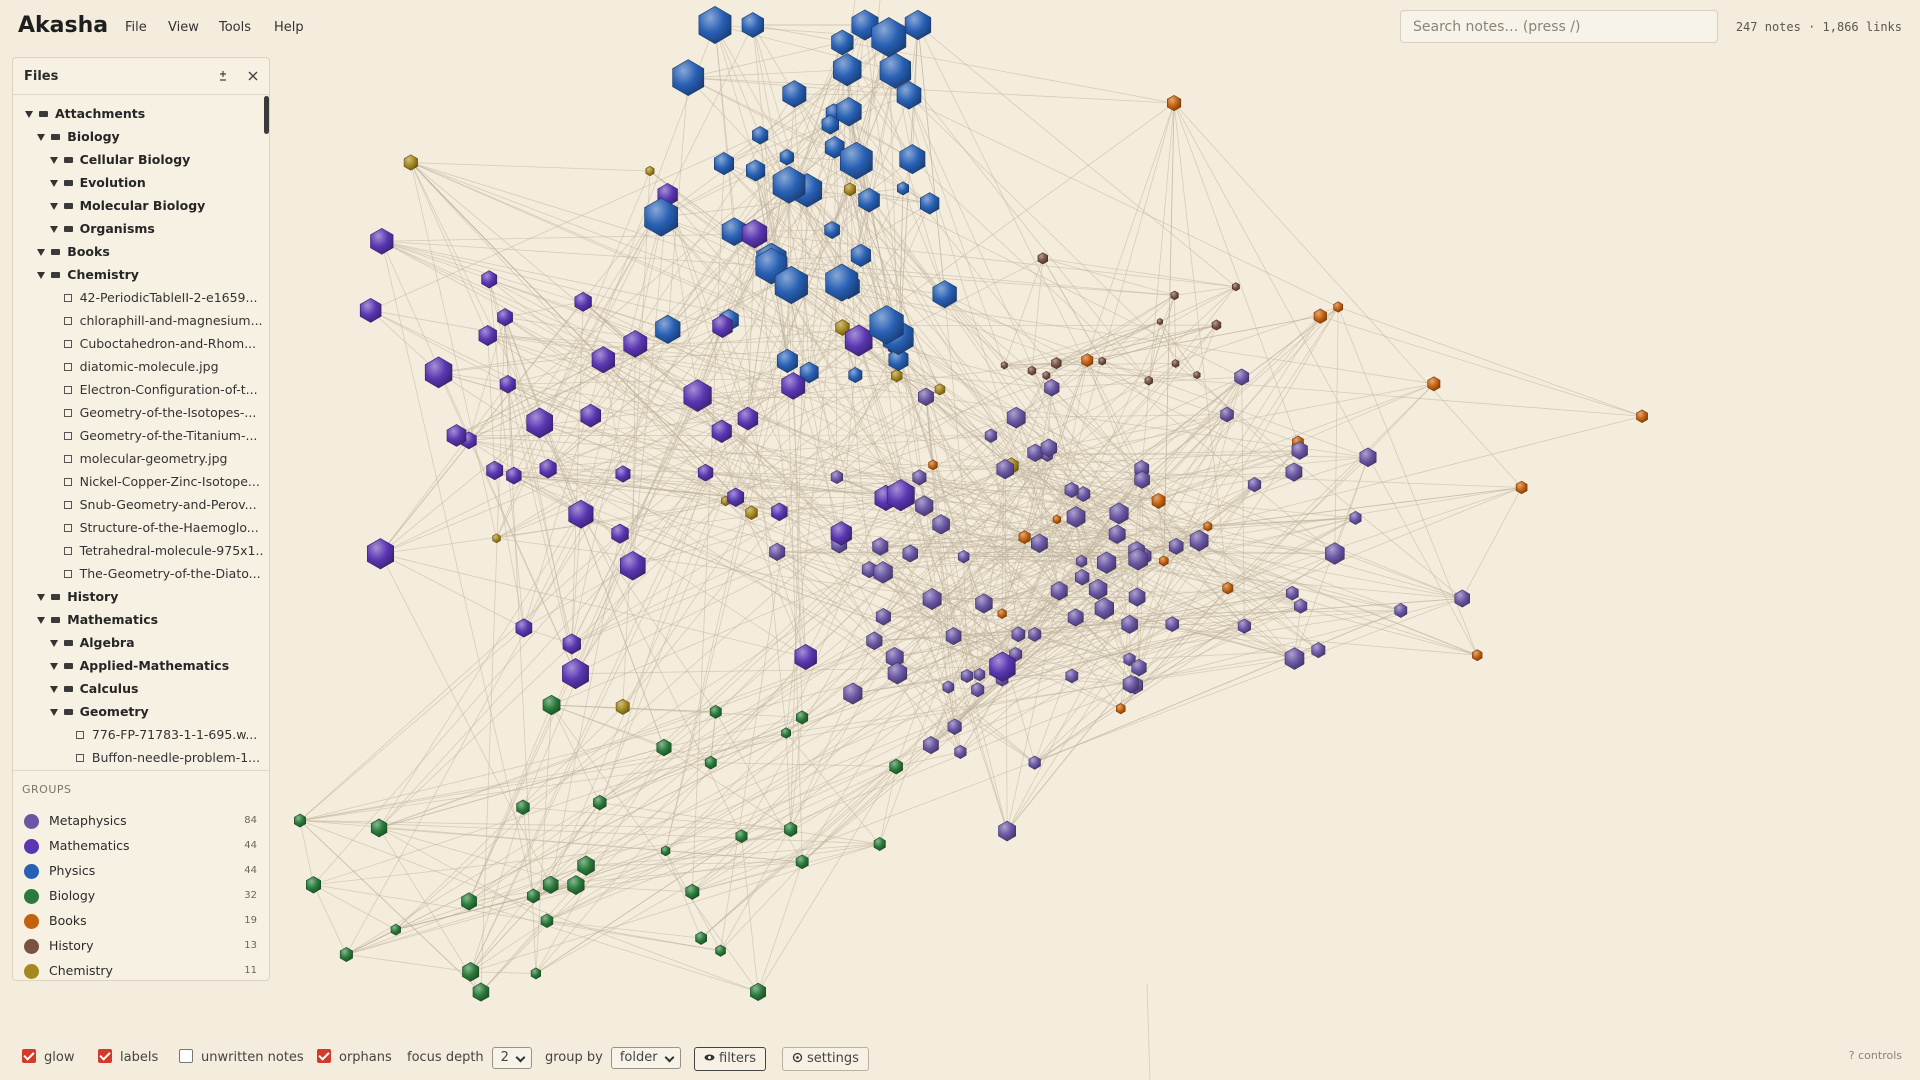  What do you see at coordinates (141, 969) in the screenshot?
I see `group-row: Chemistry 11` at bounding box center [141, 969].